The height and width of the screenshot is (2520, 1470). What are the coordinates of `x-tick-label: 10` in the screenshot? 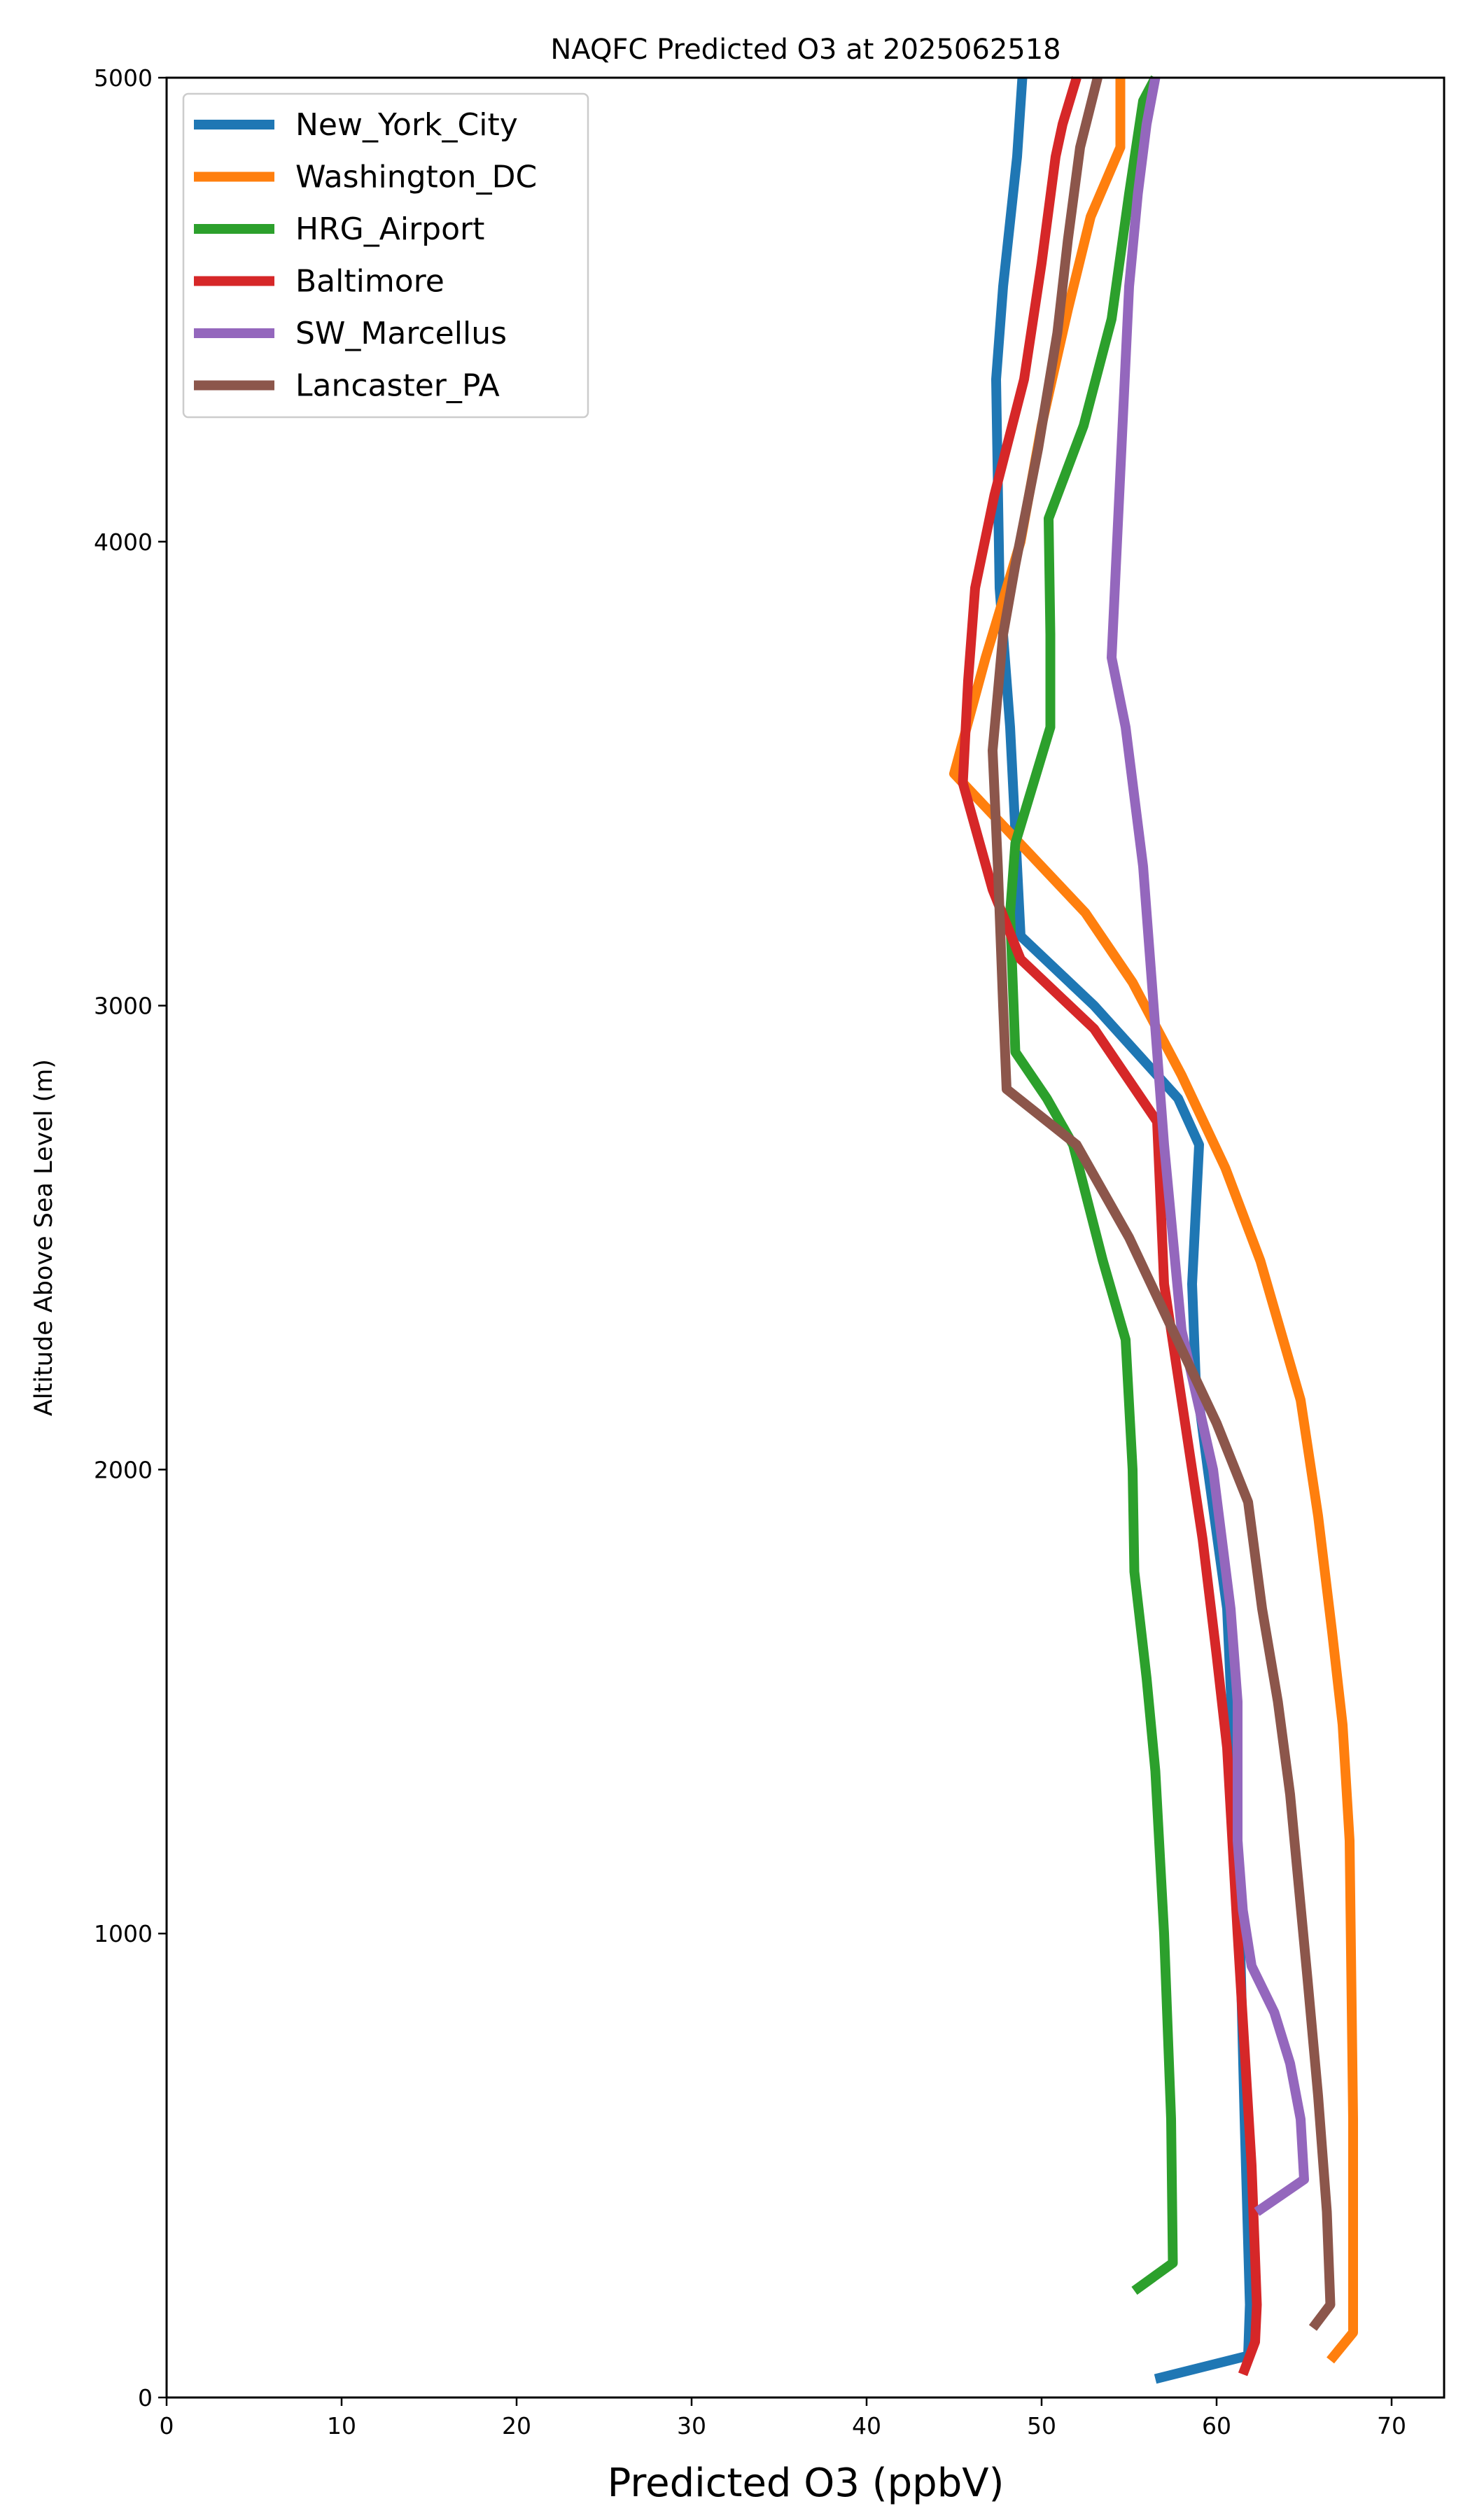 It's located at (341, 2426).